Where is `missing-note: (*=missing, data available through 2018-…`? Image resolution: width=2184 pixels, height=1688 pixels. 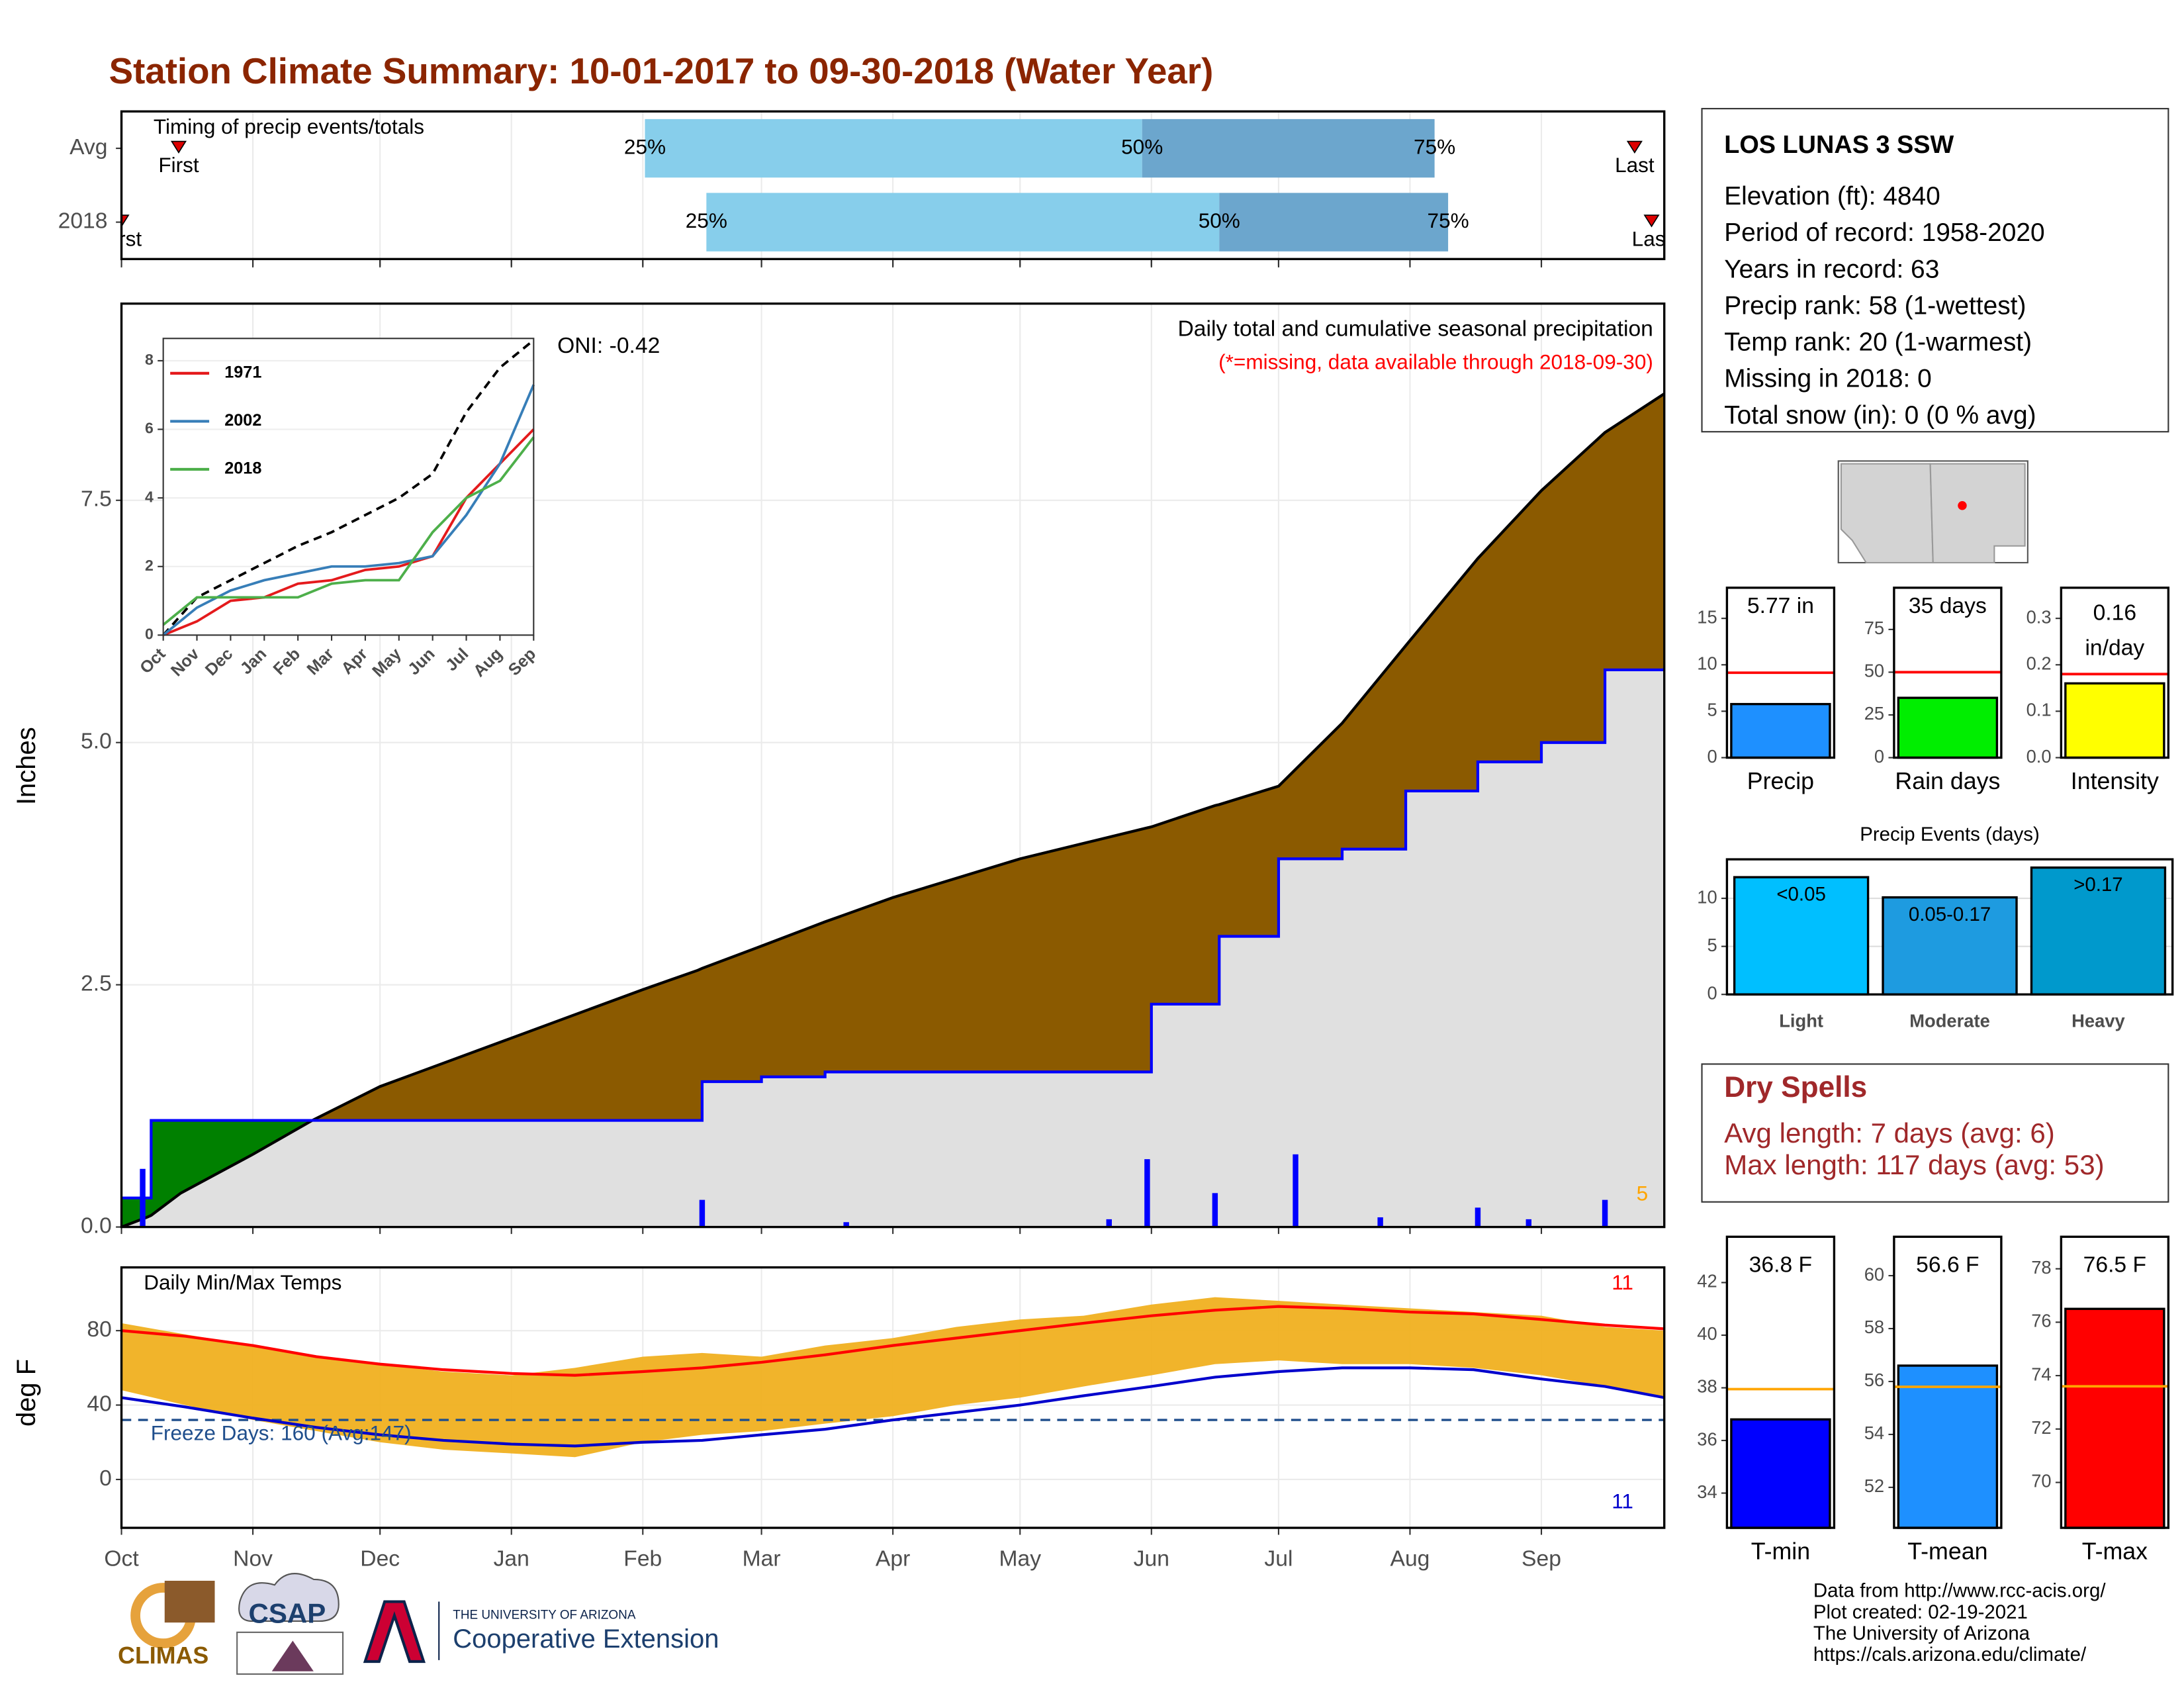
missing-note: (*=missing, data available through 2018-… is located at coordinates (1436, 361).